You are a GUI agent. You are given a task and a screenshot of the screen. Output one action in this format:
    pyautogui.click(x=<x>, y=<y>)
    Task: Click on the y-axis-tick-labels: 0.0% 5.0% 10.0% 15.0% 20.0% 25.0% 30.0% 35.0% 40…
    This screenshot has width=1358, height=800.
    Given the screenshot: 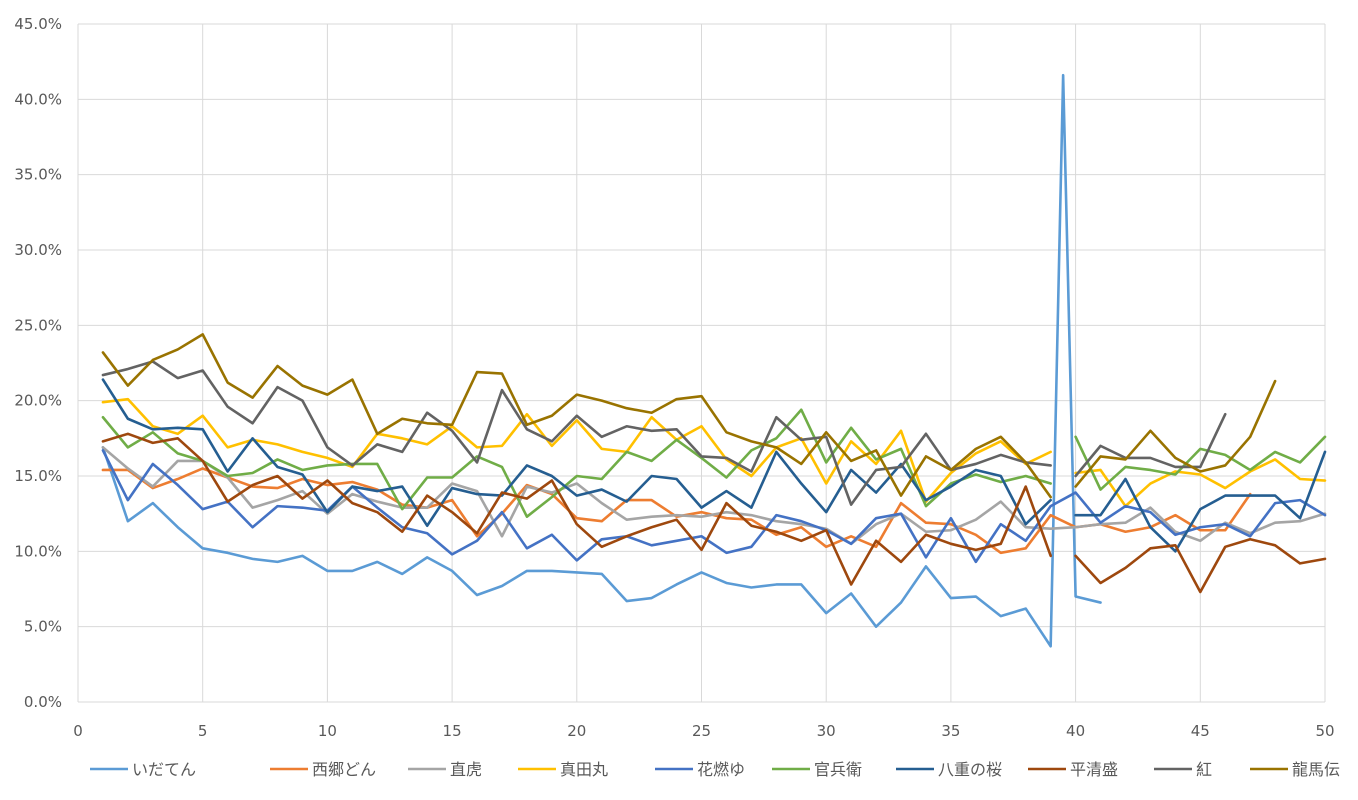 What is the action you would take?
    pyautogui.click(x=38, y=363)
    